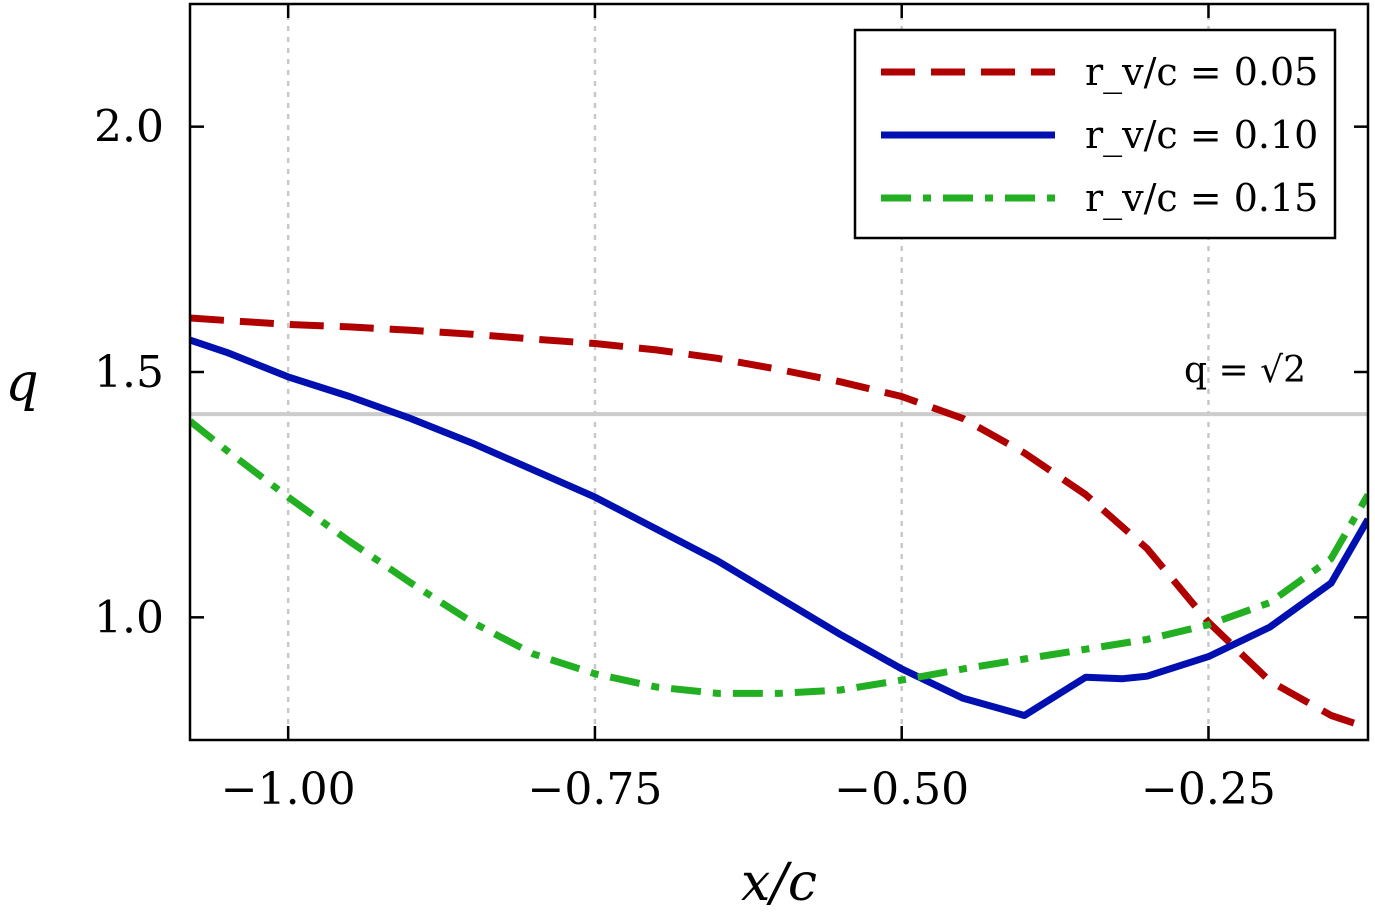 The height and width of the screenshot is (920, 1375). What do you see at coordinates (129, 617) in the screenshot?
I see `y-tick-label: 1.0` at bounding box center [129, 617].